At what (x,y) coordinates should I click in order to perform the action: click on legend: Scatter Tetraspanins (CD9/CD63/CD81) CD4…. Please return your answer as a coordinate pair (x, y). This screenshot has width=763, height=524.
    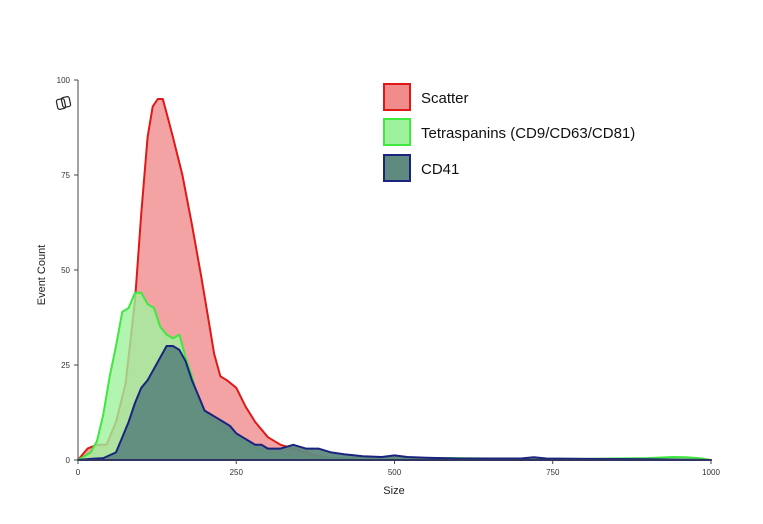
    Looking at the image, I should click on (509, 132).